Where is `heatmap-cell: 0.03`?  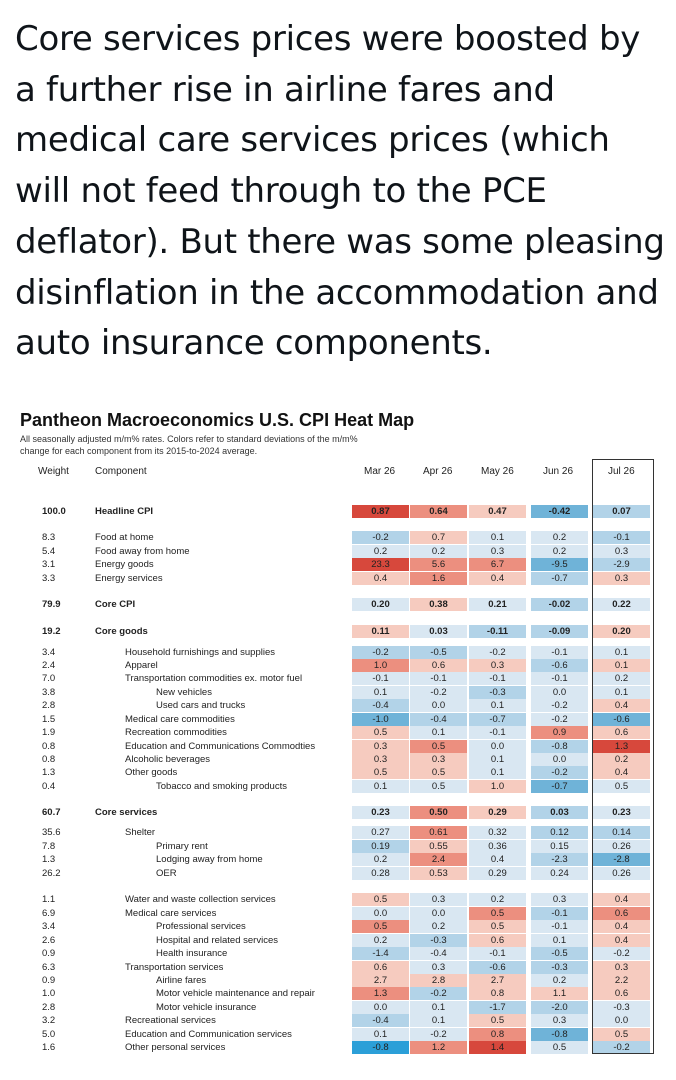 heatmap-cell: 0.03 is located at coordinates (559, 812).